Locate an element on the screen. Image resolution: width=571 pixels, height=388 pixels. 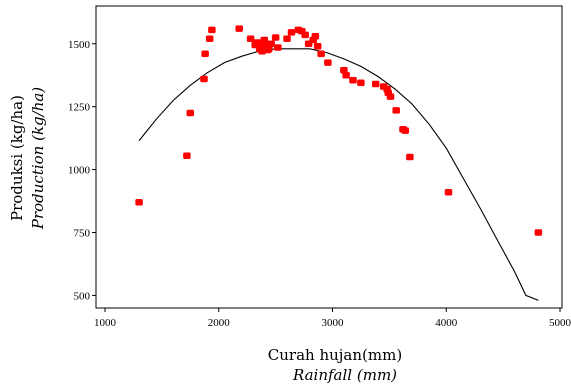
x-axis-ticks: 1000 2000 3000 4000 5000 is located at coordinates (332, 318).